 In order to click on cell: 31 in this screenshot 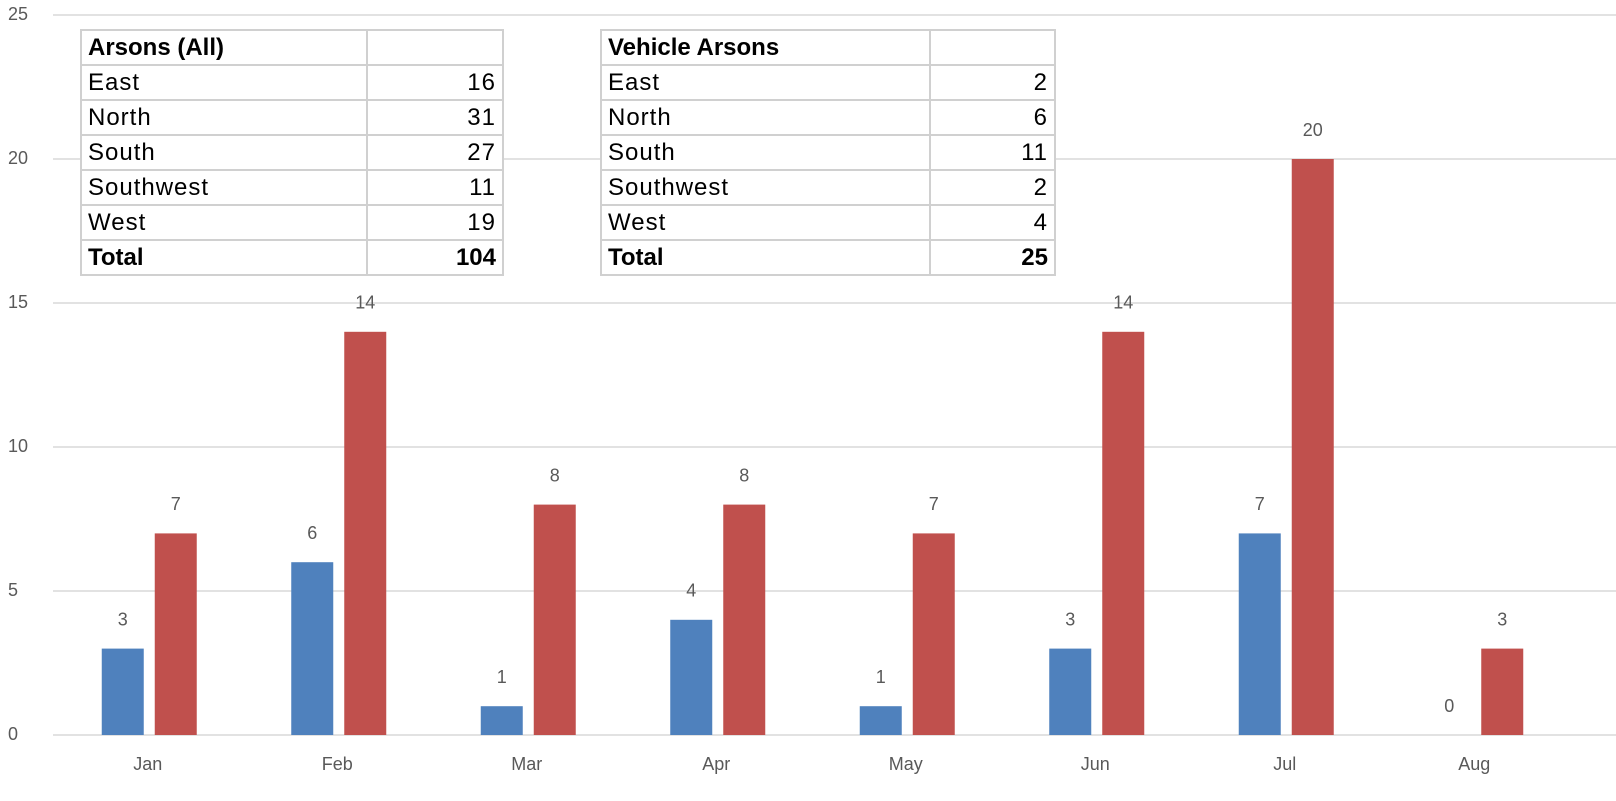, I will do `click(435, 117)`.